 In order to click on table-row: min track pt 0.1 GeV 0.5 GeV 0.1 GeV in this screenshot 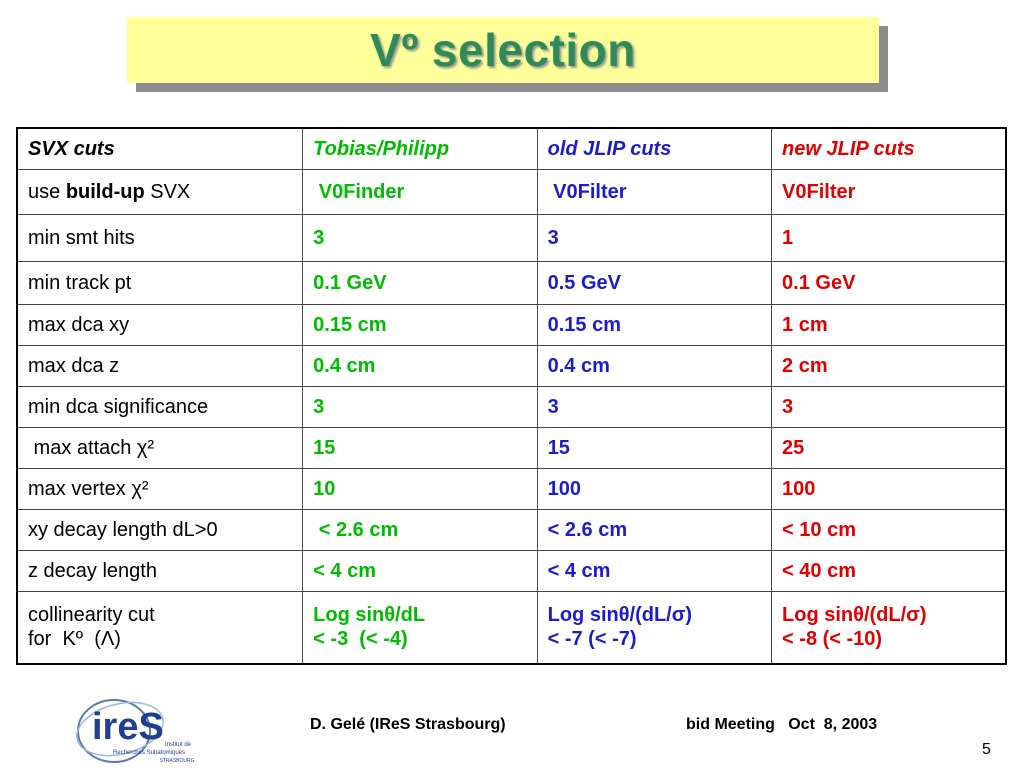, I will do `click(511, 282)`.